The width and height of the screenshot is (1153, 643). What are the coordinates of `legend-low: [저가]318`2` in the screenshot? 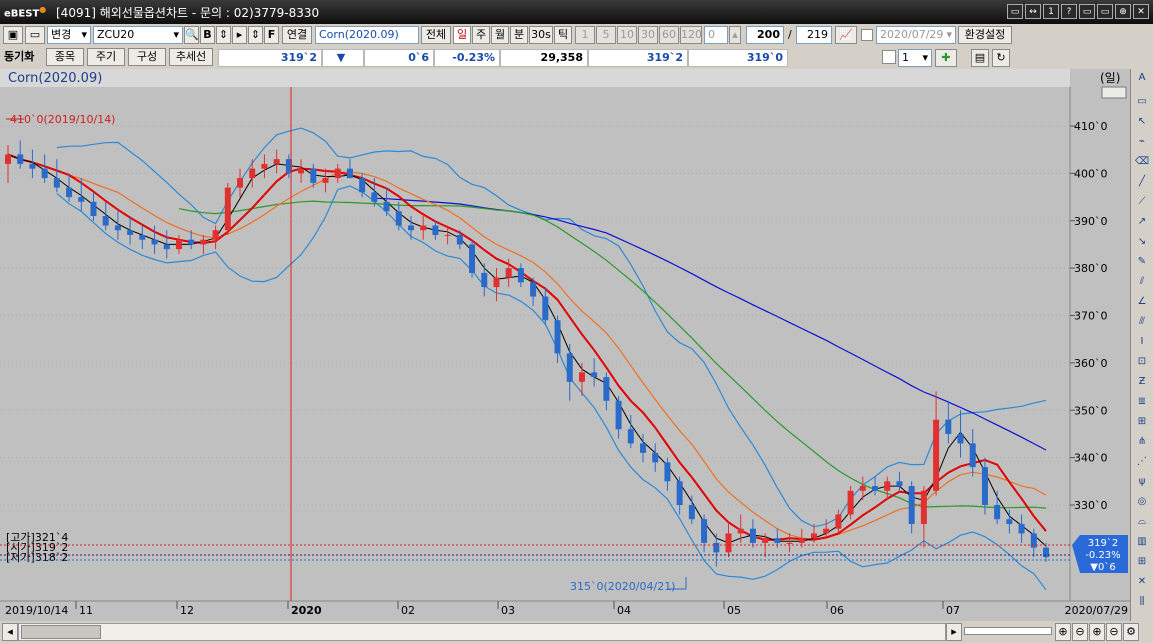 It's located at (37, 557).